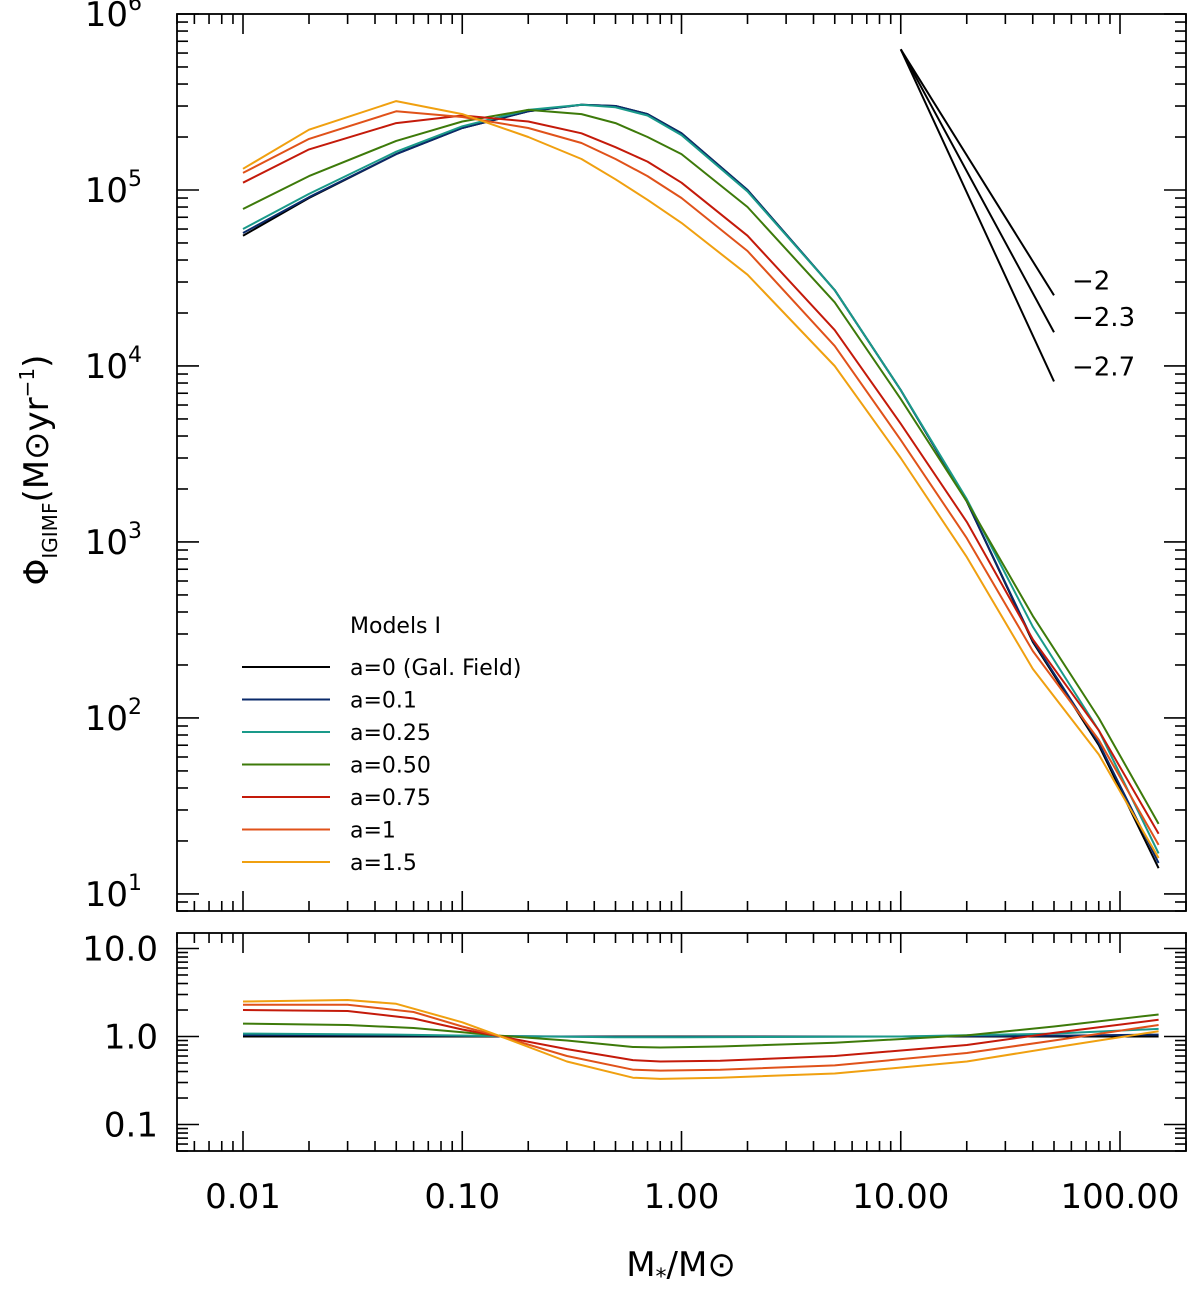  I want to click on x-tick-label: 1.00, so click(682, 1197).